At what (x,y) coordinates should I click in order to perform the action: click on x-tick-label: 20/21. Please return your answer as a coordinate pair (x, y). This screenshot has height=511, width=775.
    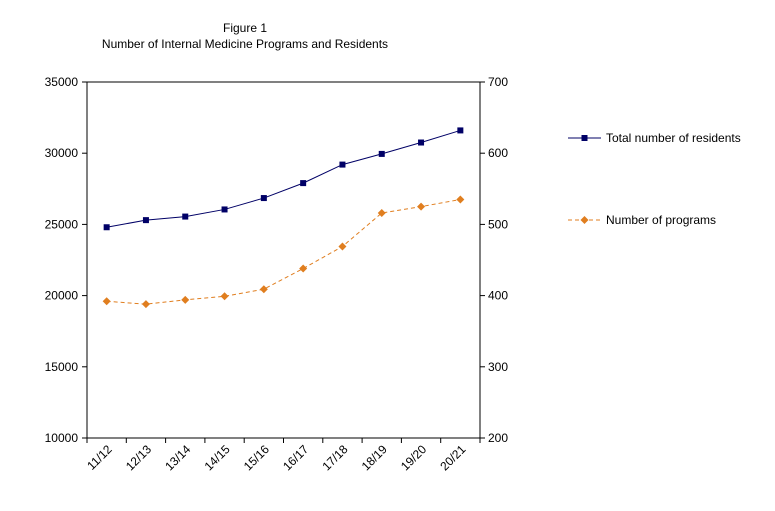
    Looking at the image, I should click on (452, 457).